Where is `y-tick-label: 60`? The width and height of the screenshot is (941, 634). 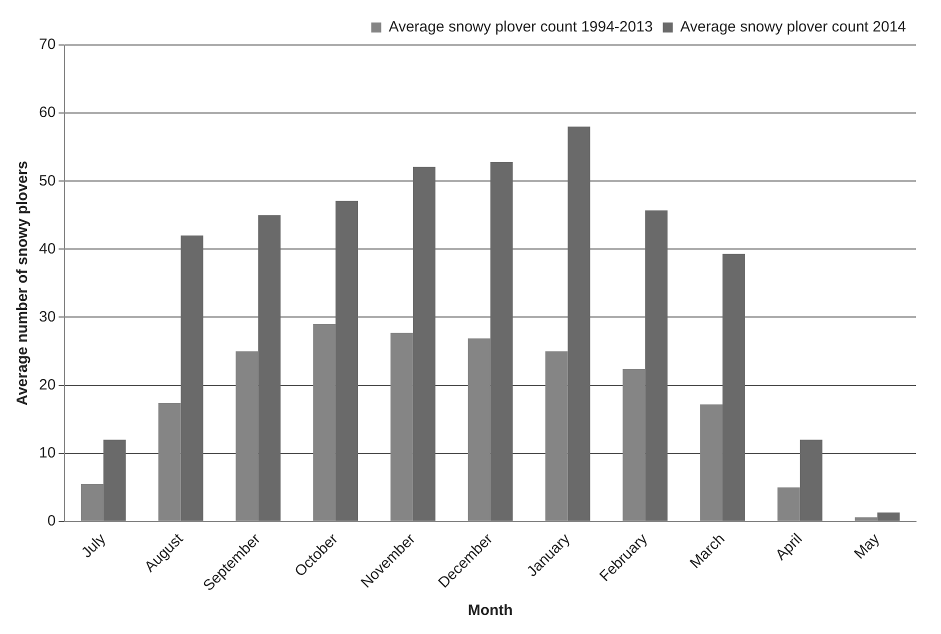
y-tick-label: 60 is located at coordinates (47, 113).